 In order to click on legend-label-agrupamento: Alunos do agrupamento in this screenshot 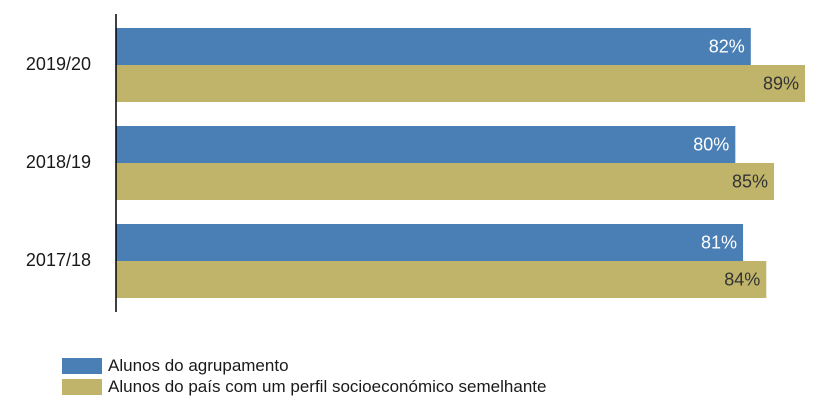, I will do `click(198, 365)`.